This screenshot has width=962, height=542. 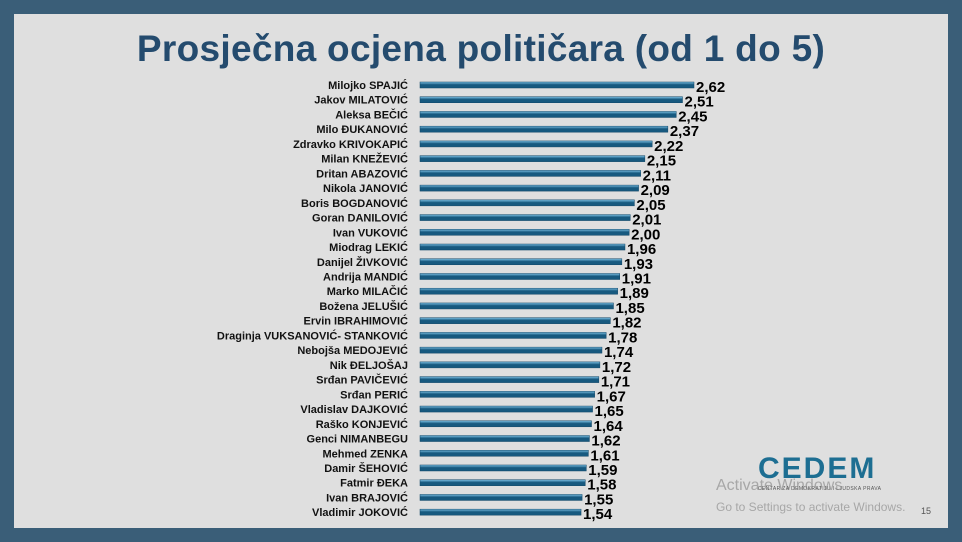 What do you see at coordinates (629, 308) in the screenshot?
I see `value-label: 1,85` at bounding box center [629, 308].